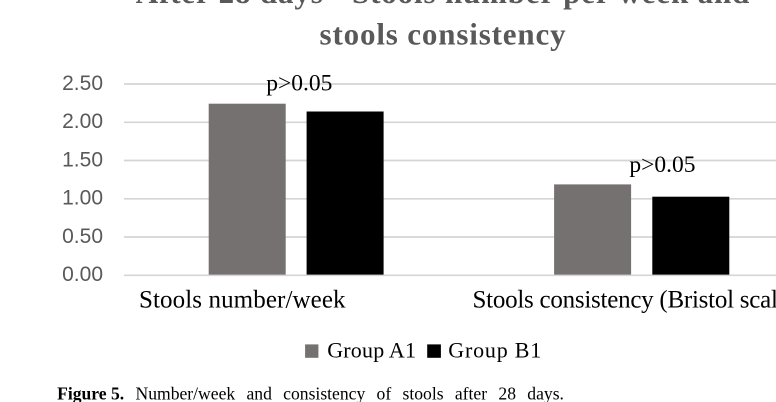  I want to click on svg-text: 0.50, so click(82, 236).